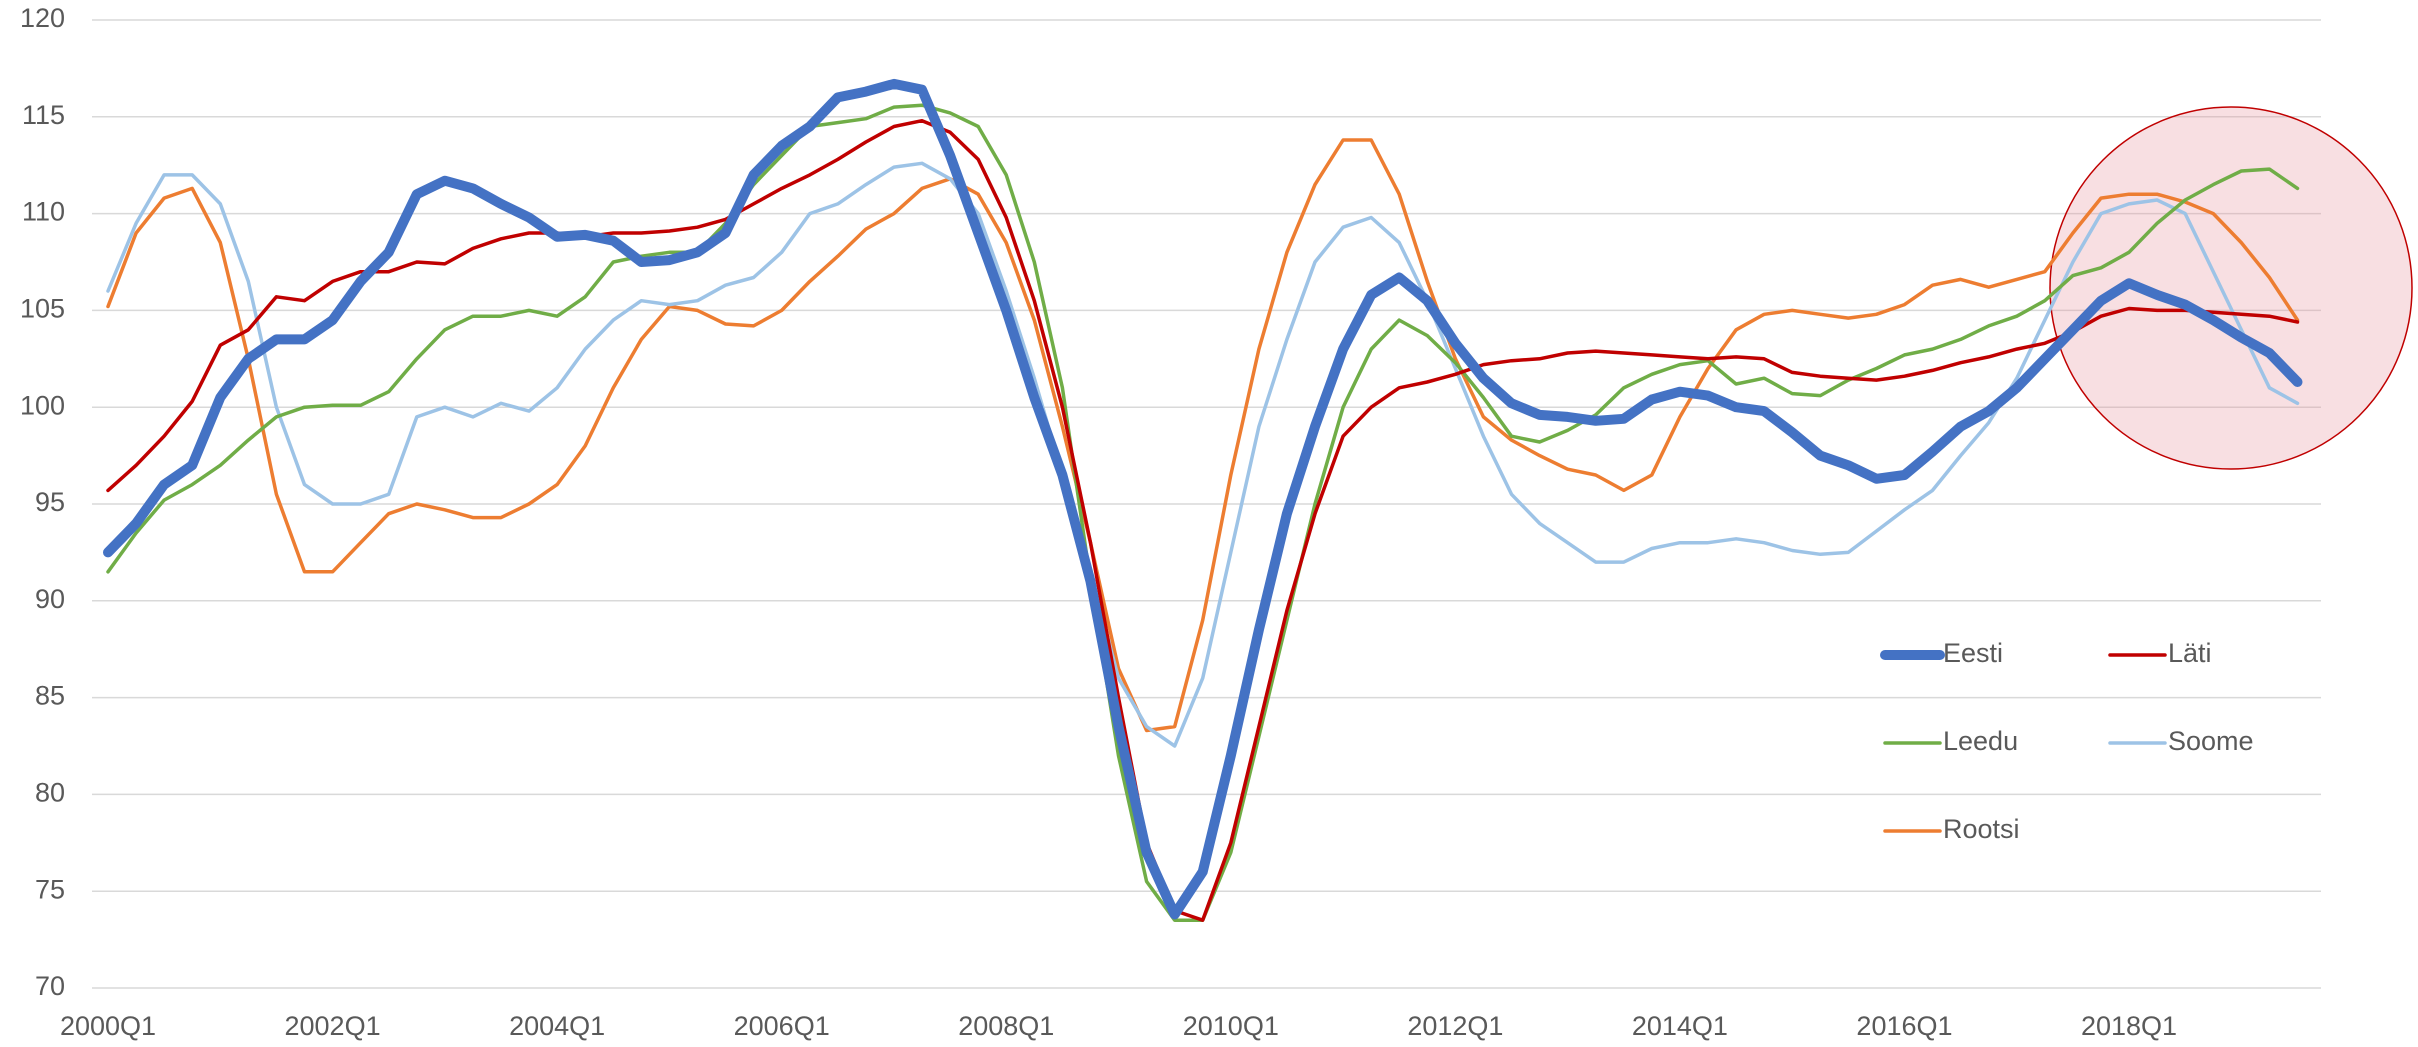  What do you see at coordinates (42, 405) in the screenshot?
I see `y-tick-label: 100` at bounding box center [42, 405].